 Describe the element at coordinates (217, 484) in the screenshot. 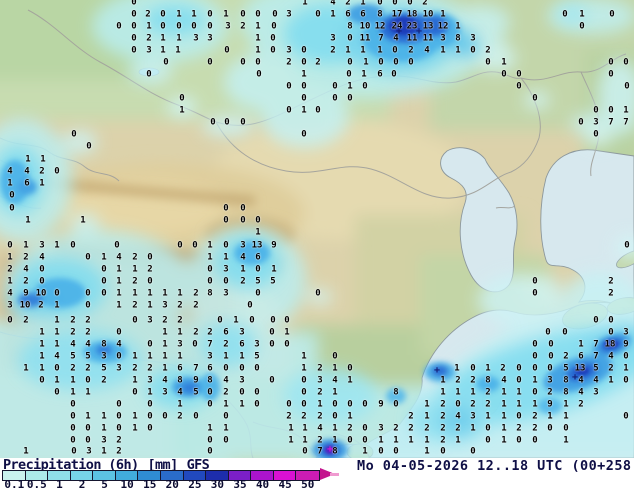

I see `colorbar-tick-label: 30` at that location.